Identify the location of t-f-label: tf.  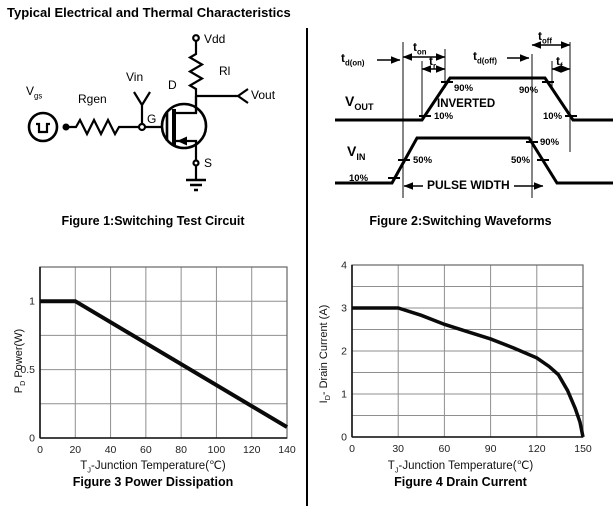
(559, 62).